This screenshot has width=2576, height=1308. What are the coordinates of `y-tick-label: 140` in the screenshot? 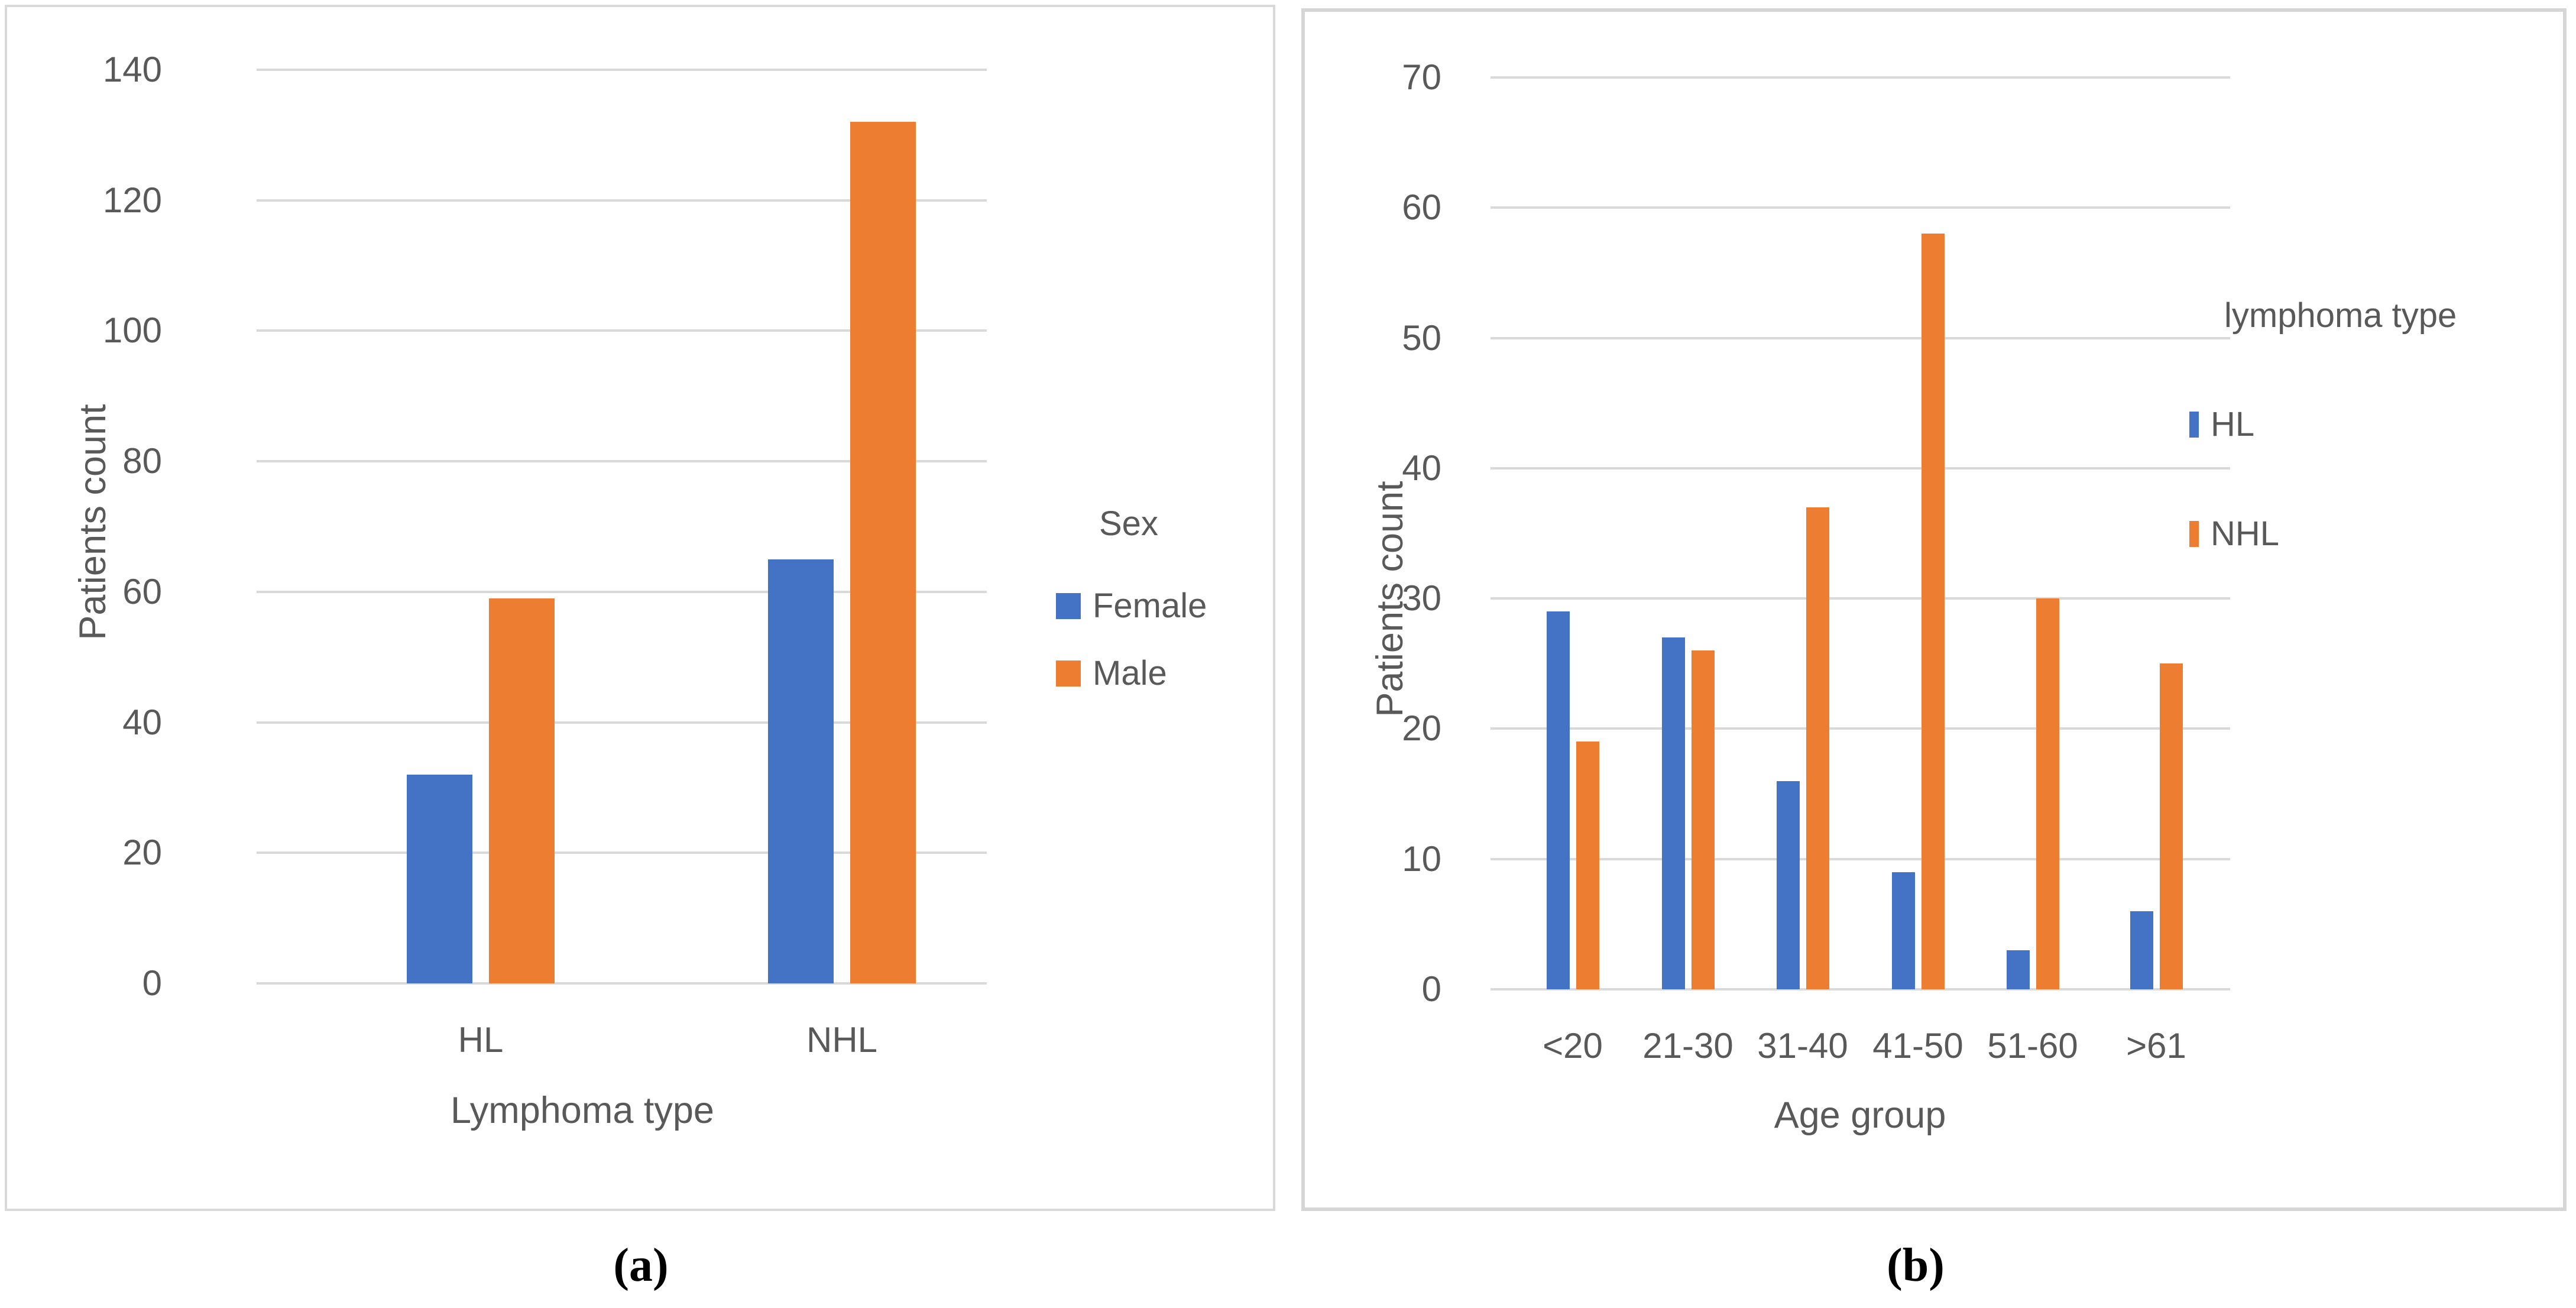 It's located at (132, 69).